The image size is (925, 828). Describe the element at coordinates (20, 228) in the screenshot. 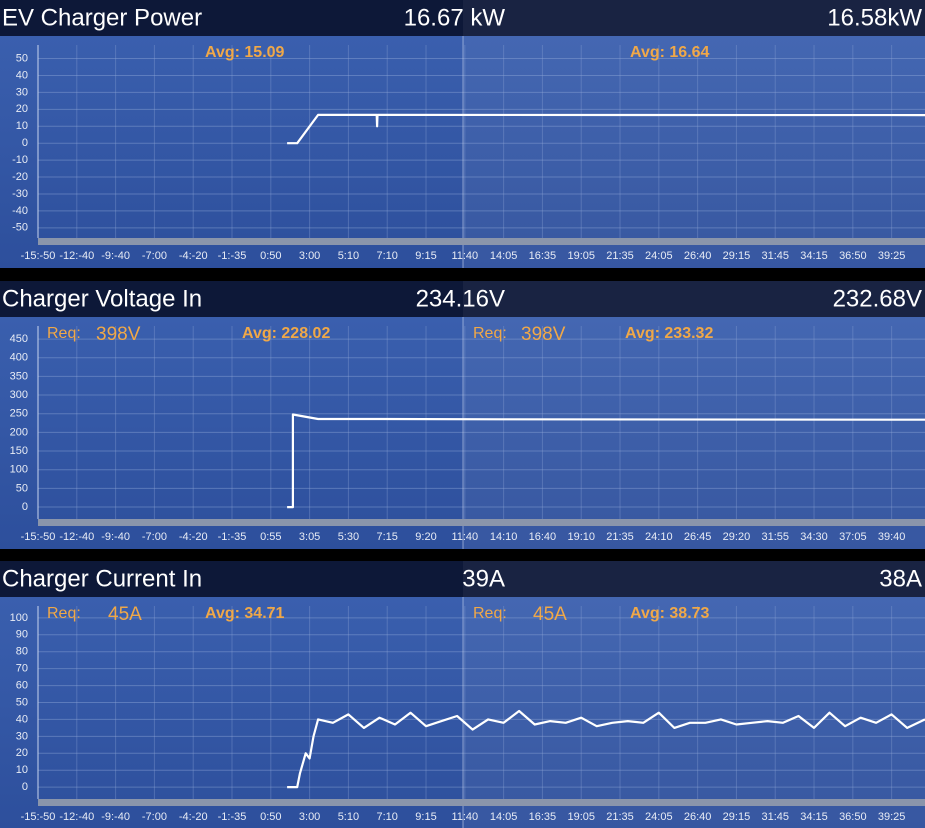

I see `y-tick-label: -50` at that location.